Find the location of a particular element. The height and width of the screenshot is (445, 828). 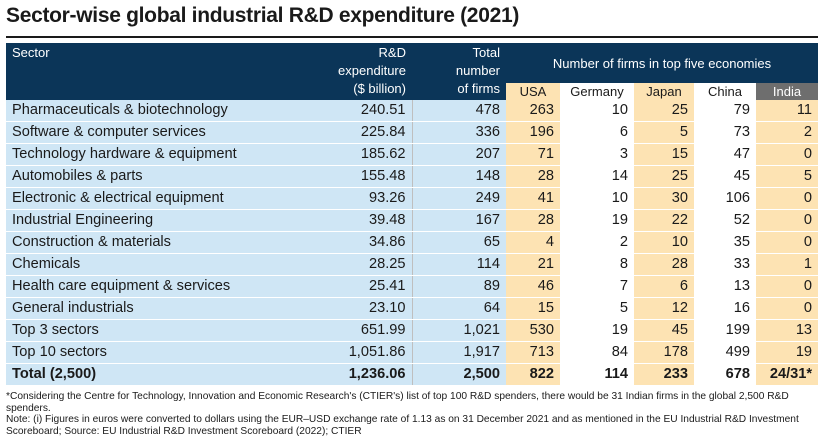

cell-usa: 46 is located at coordinates (533, 286).